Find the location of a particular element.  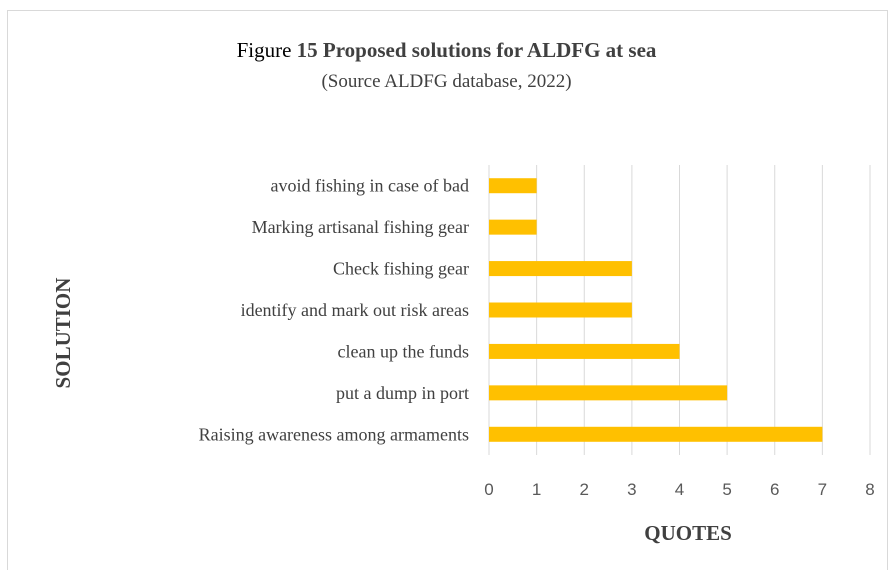

chart-title-prefix: Figure is located at coordinates (264, 50).